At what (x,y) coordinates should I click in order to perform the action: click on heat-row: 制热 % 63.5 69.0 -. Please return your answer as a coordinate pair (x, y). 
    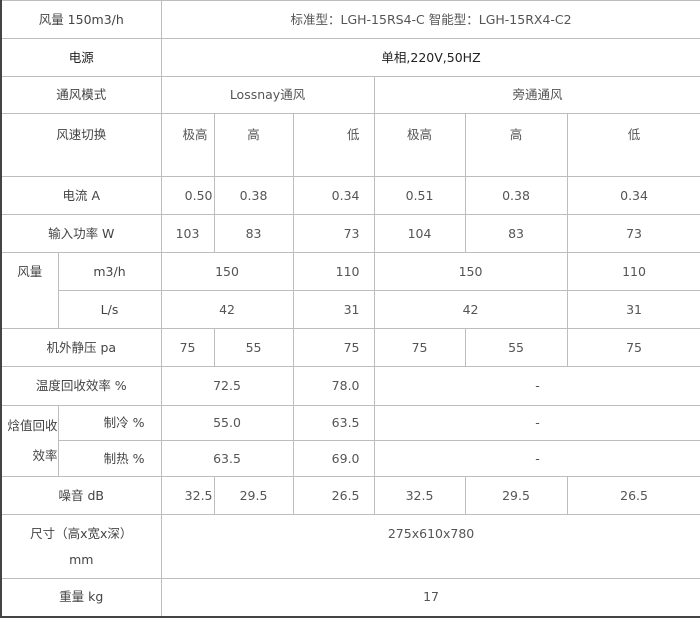
    Looking at the image, I should click on (350, 458).